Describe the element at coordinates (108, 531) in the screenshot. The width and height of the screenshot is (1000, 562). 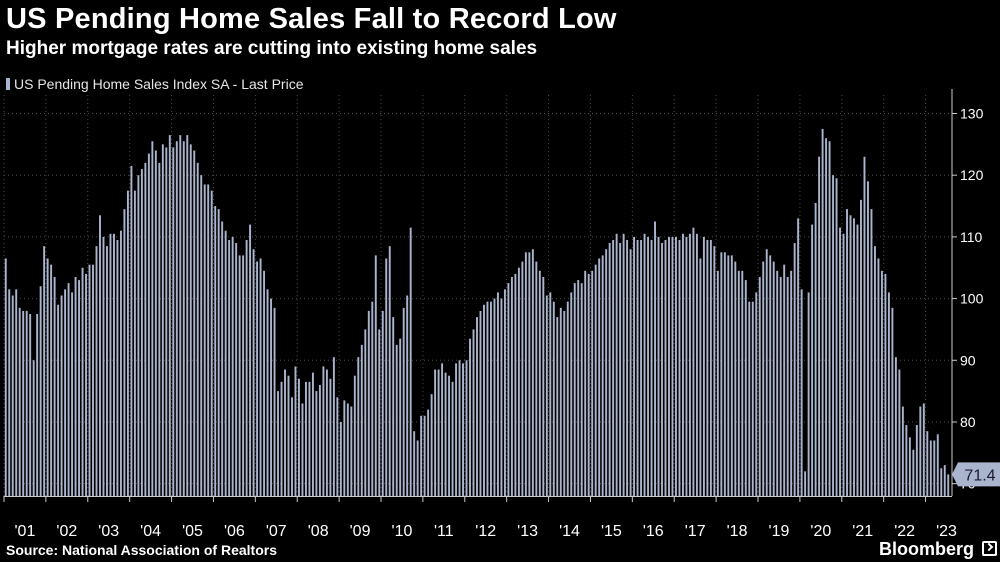
I see `x-tick-label: '03` at that location.